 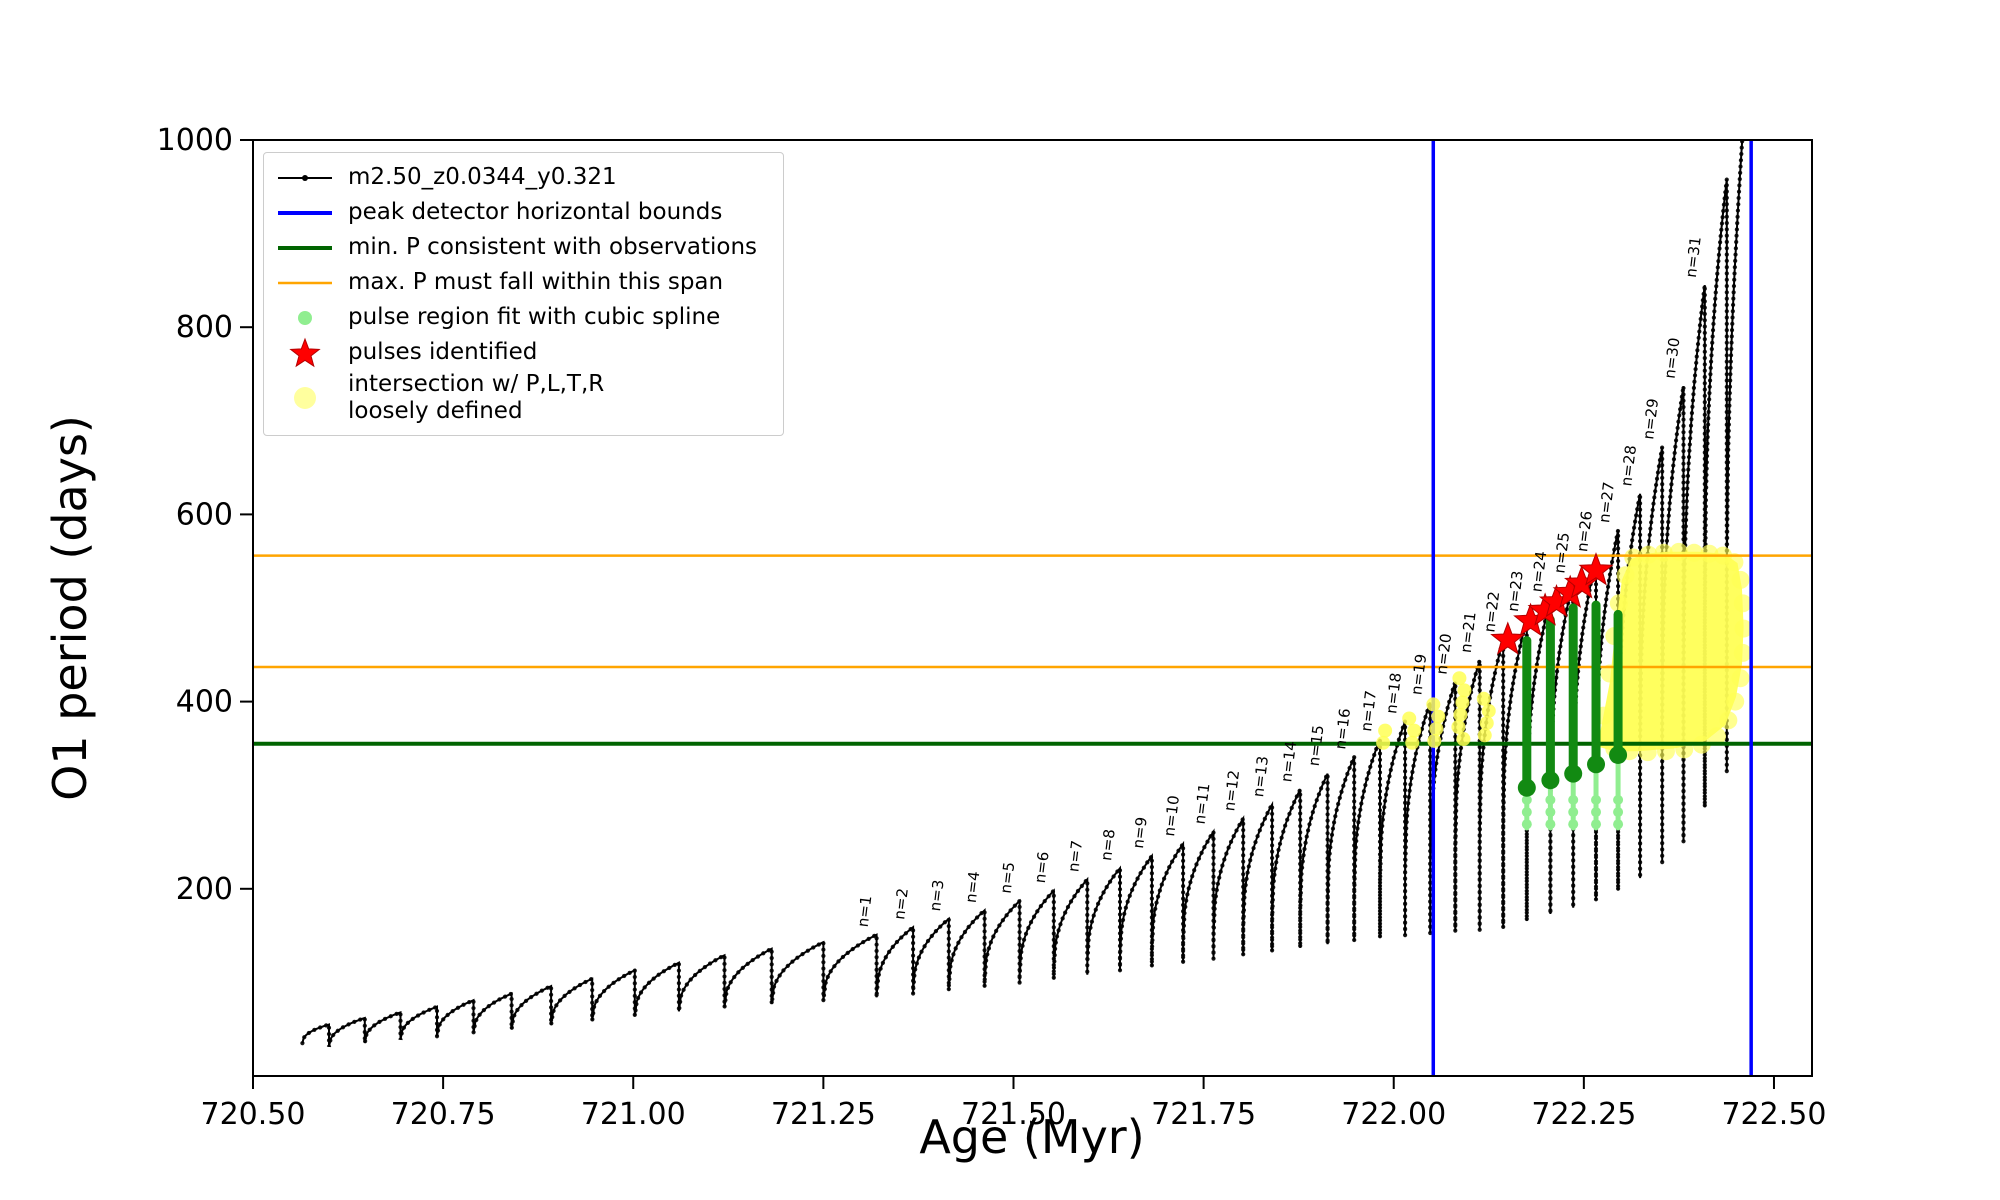 What do you see at coordinates (534, 317) in the screenshot?
I see `legend-label: pulse region fit with cubic spline` at bounding box center [534, 317].